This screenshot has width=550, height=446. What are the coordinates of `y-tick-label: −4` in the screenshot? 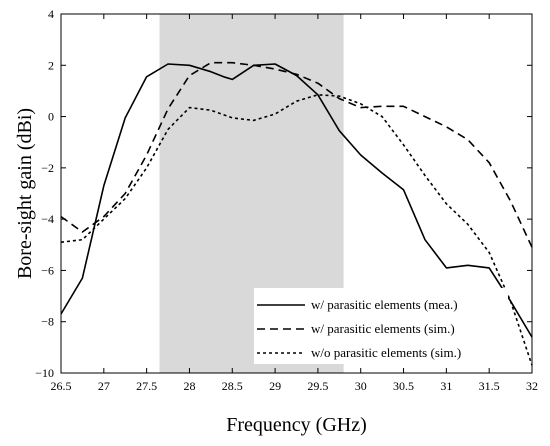 It's located at (47, 219).